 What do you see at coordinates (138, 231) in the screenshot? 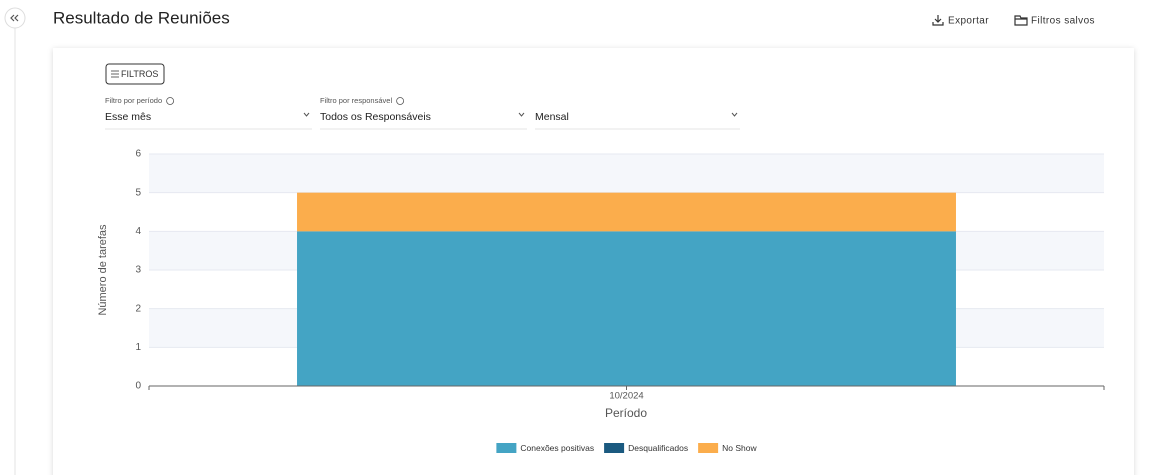
I see `y-tick-label: 4` at bounding box center [138, 231].